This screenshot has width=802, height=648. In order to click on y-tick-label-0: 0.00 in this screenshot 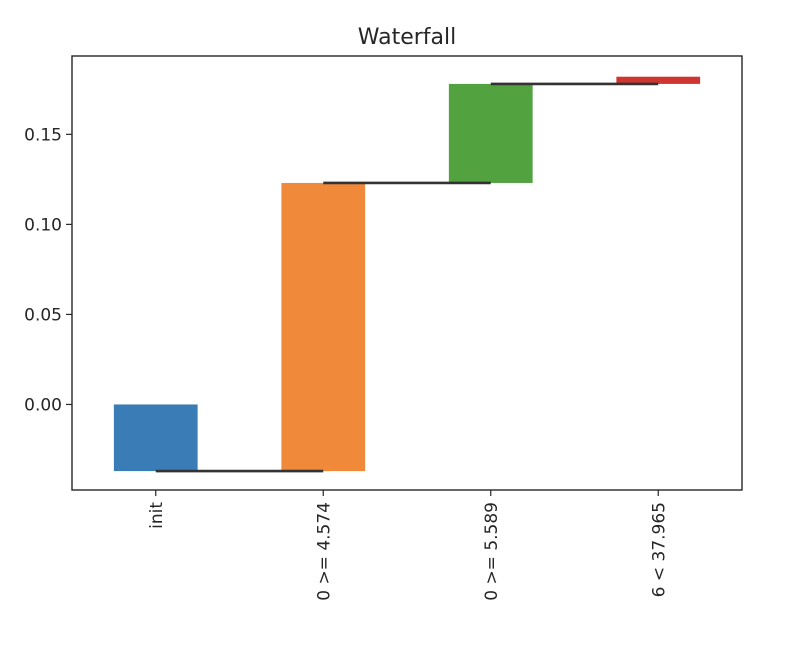, I will do `click(43, 405)`.